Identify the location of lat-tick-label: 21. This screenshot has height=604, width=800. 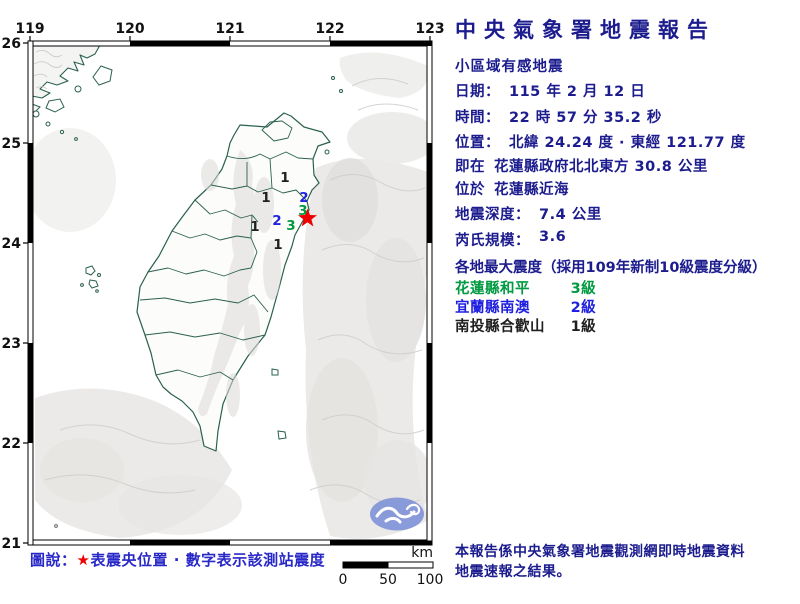
(11, 544).